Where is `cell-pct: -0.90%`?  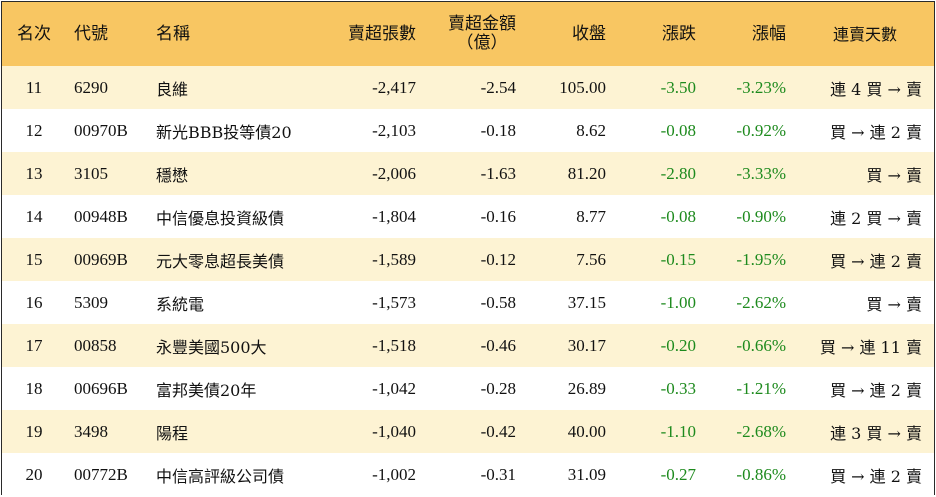
cell-pct: -0.90% is located at coordinates (761, 216).